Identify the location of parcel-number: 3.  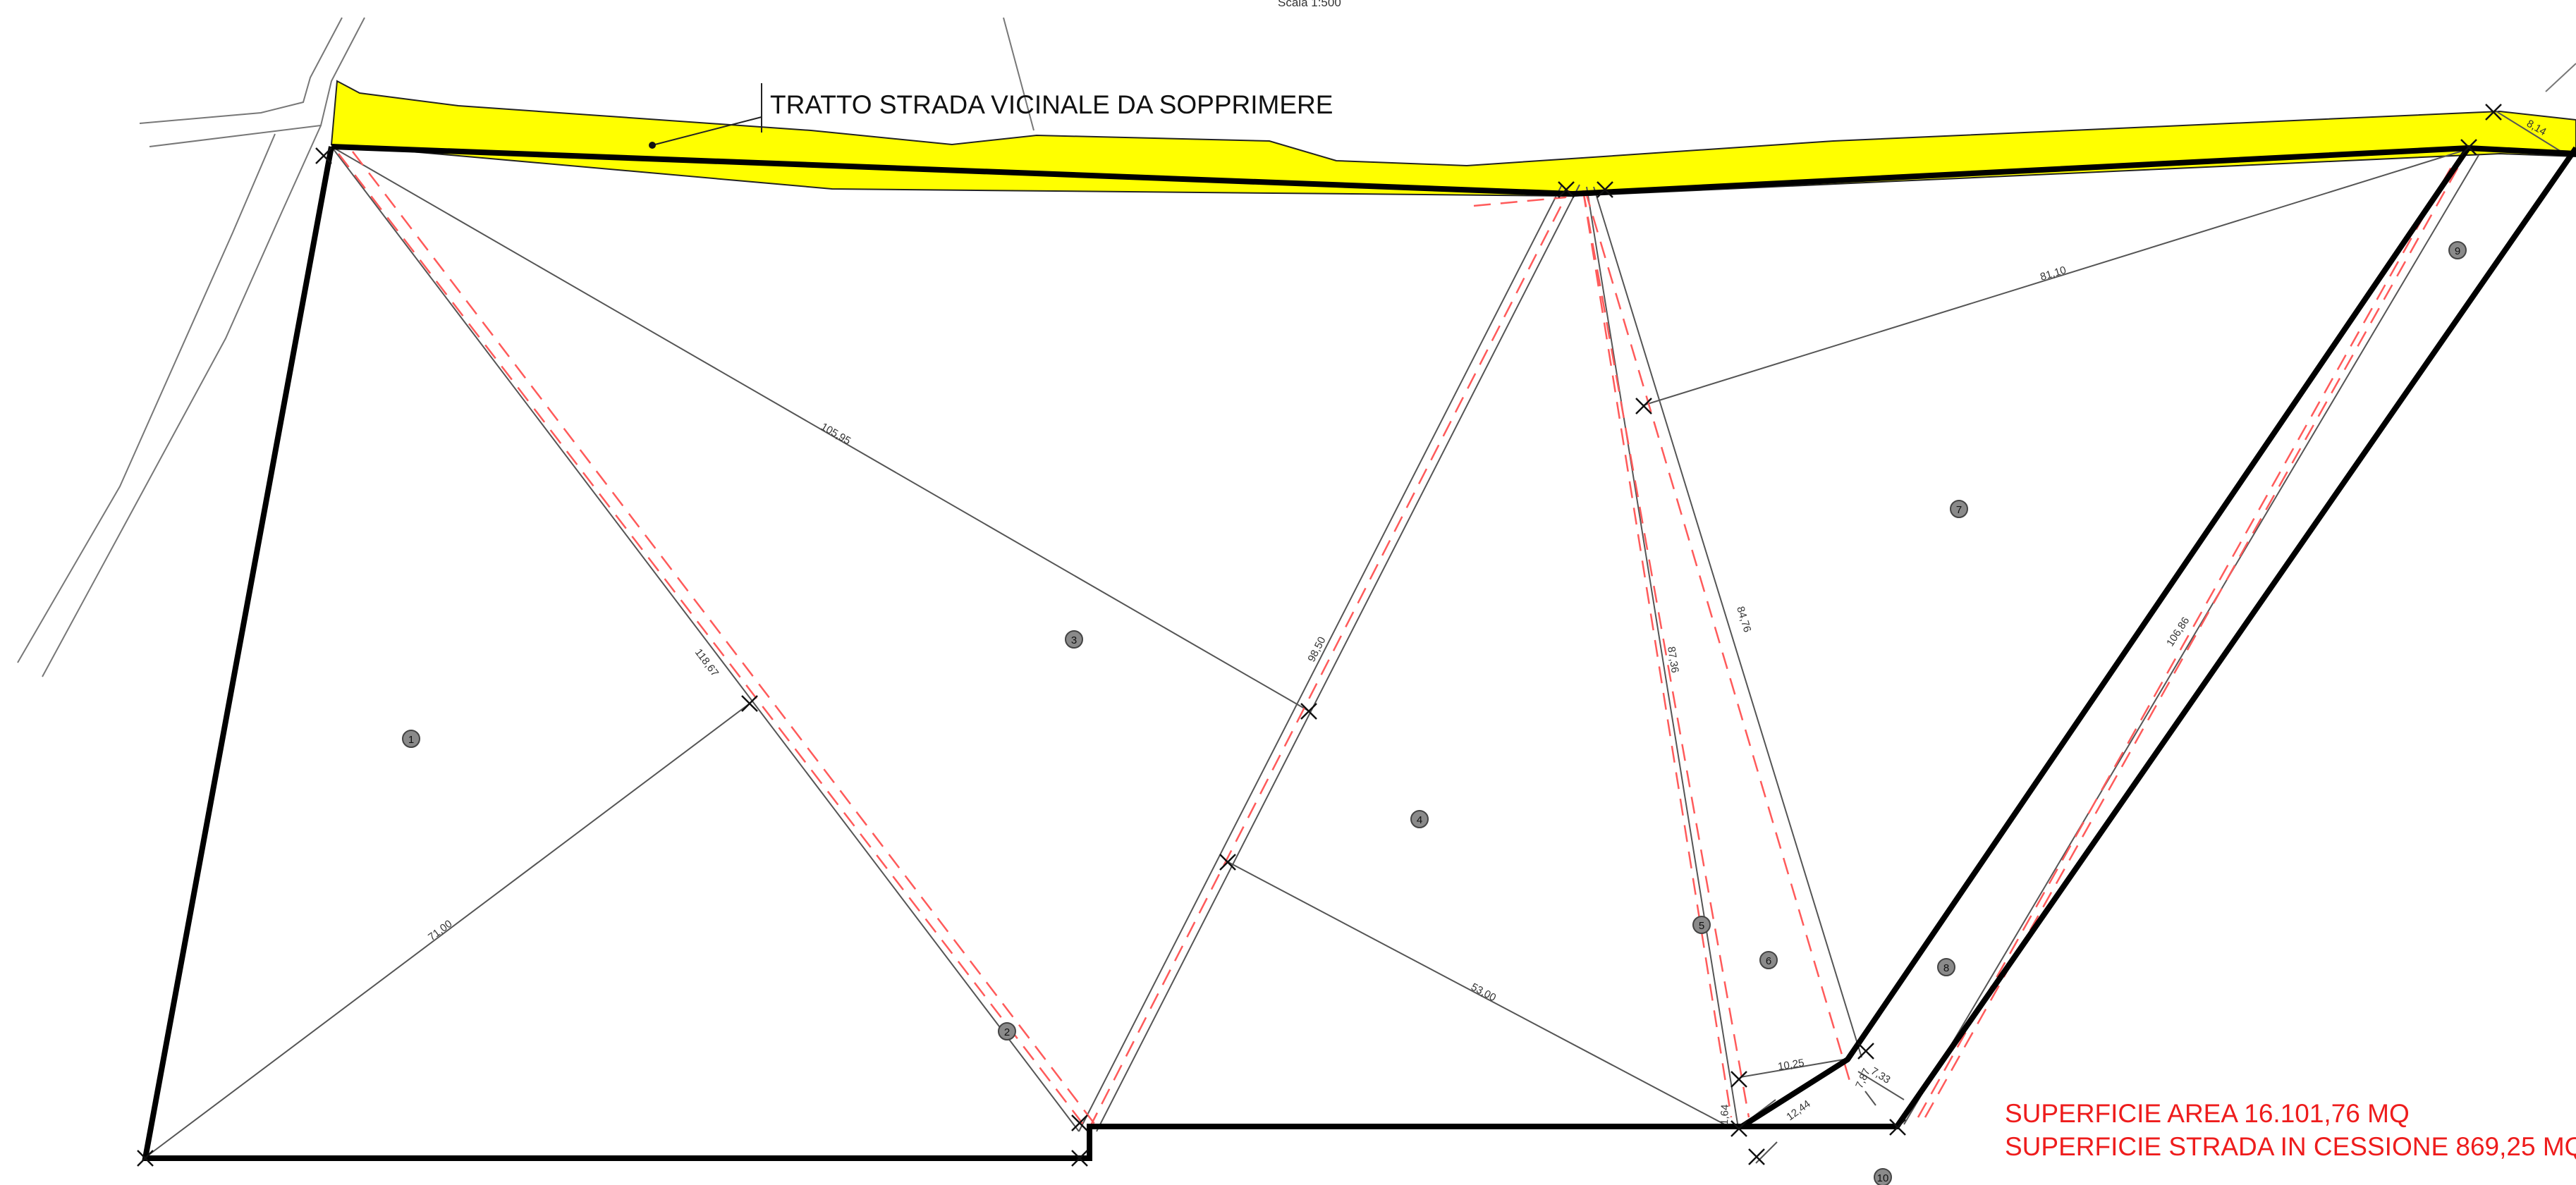
(1074, 640).